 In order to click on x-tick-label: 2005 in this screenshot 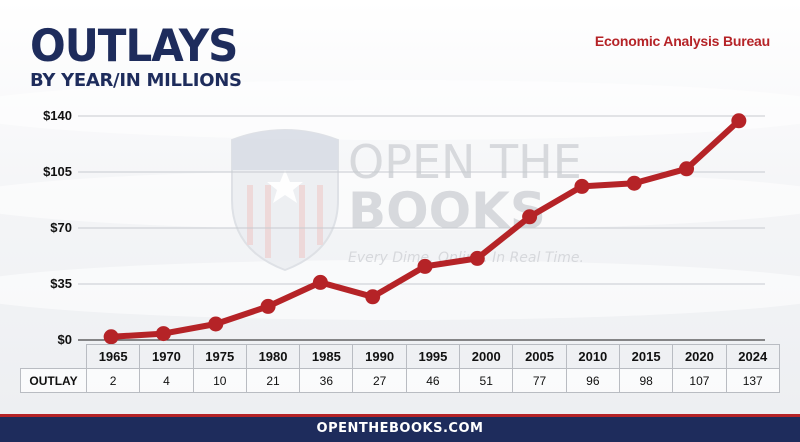, I will do `click(539, 356)`.